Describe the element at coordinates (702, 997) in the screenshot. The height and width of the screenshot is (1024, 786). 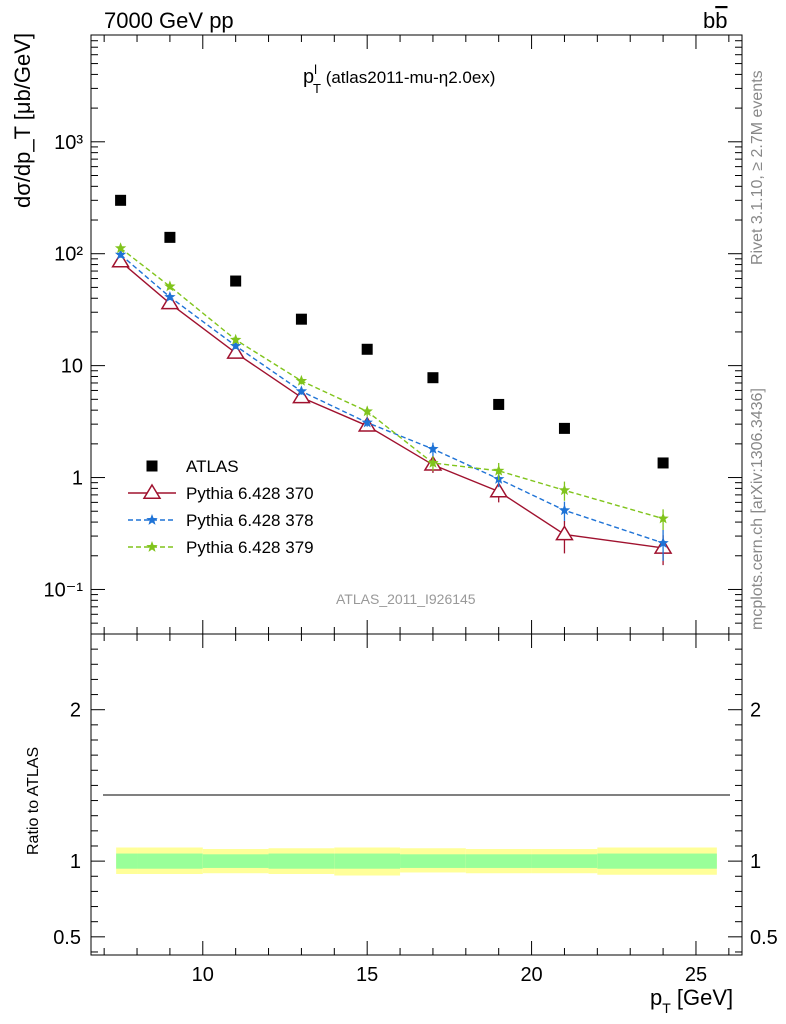
I see `x-axis-label-rest: [GeV]` at that location.